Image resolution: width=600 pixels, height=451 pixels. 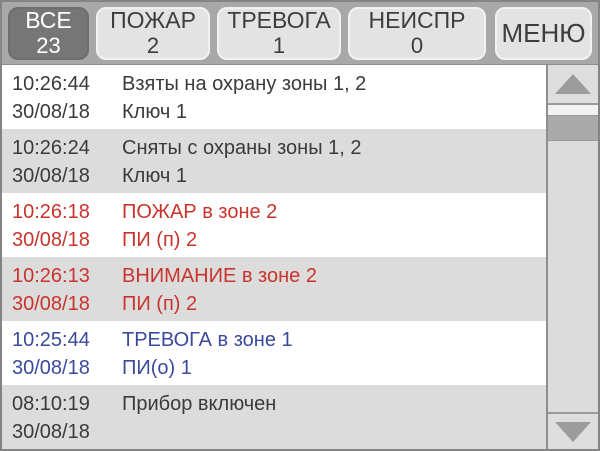 I want to click on arrow-up-icon, so click(x=573, y=84).